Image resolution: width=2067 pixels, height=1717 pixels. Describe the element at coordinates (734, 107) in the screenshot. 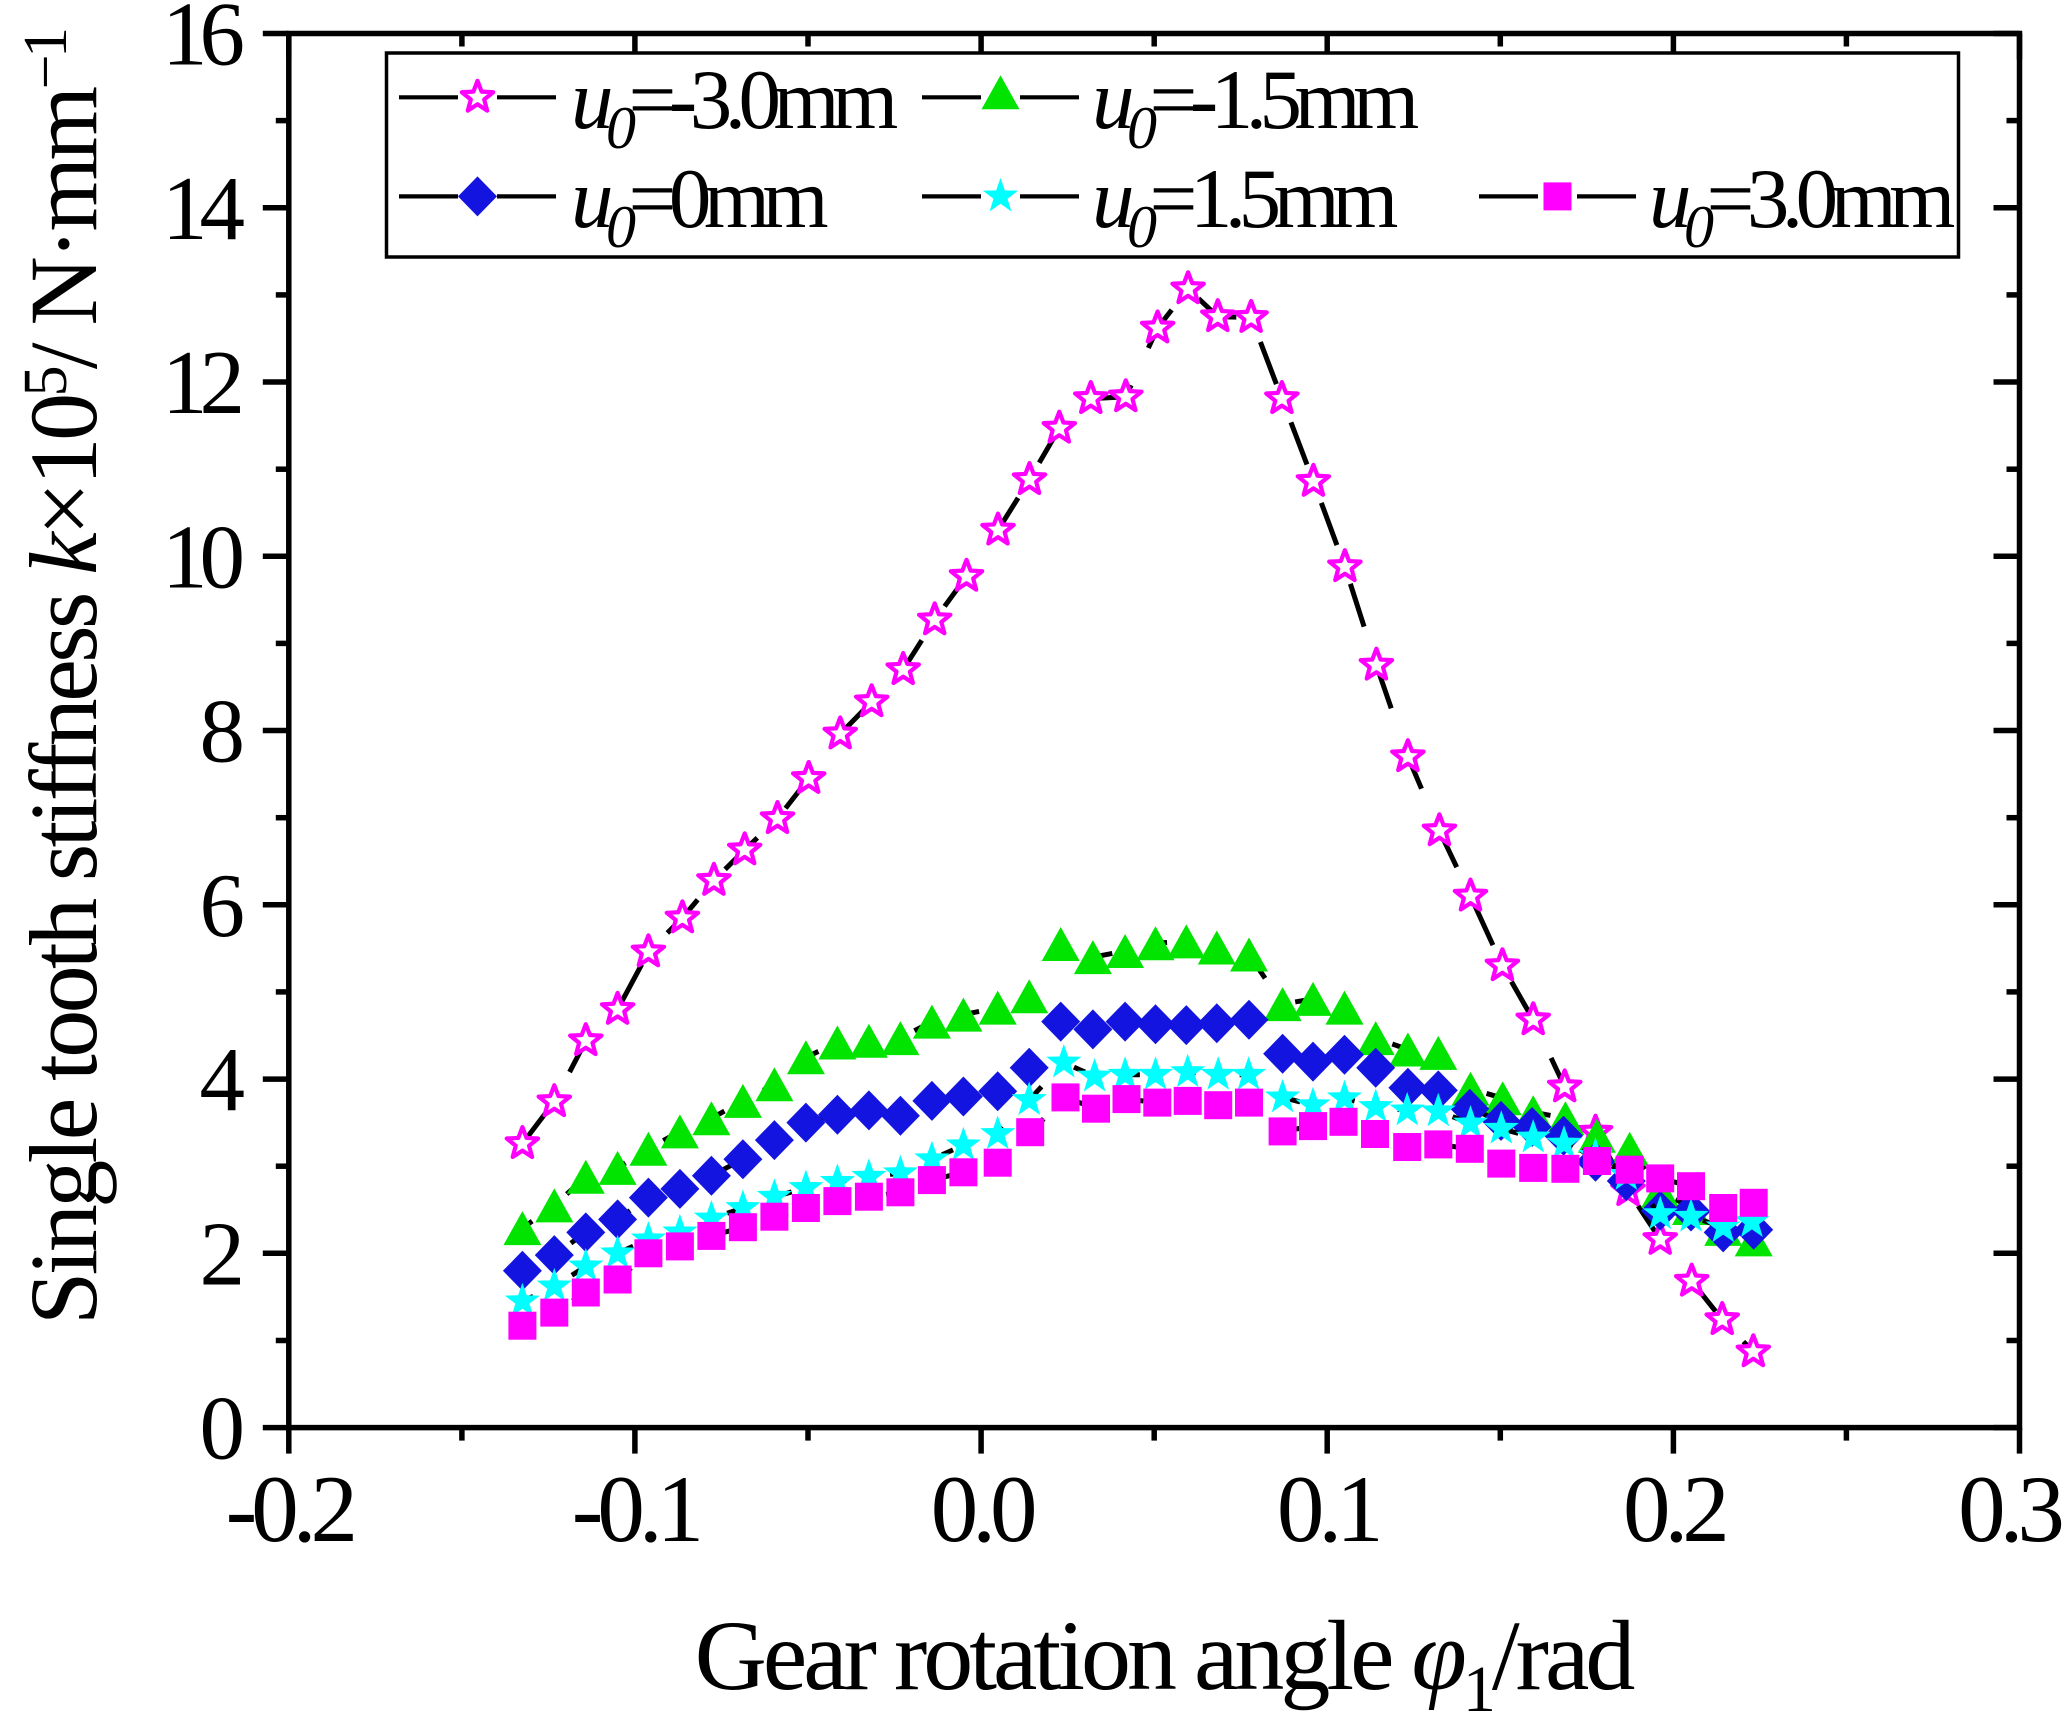

I see `svg-text: u0=-3.0mm` at that location.